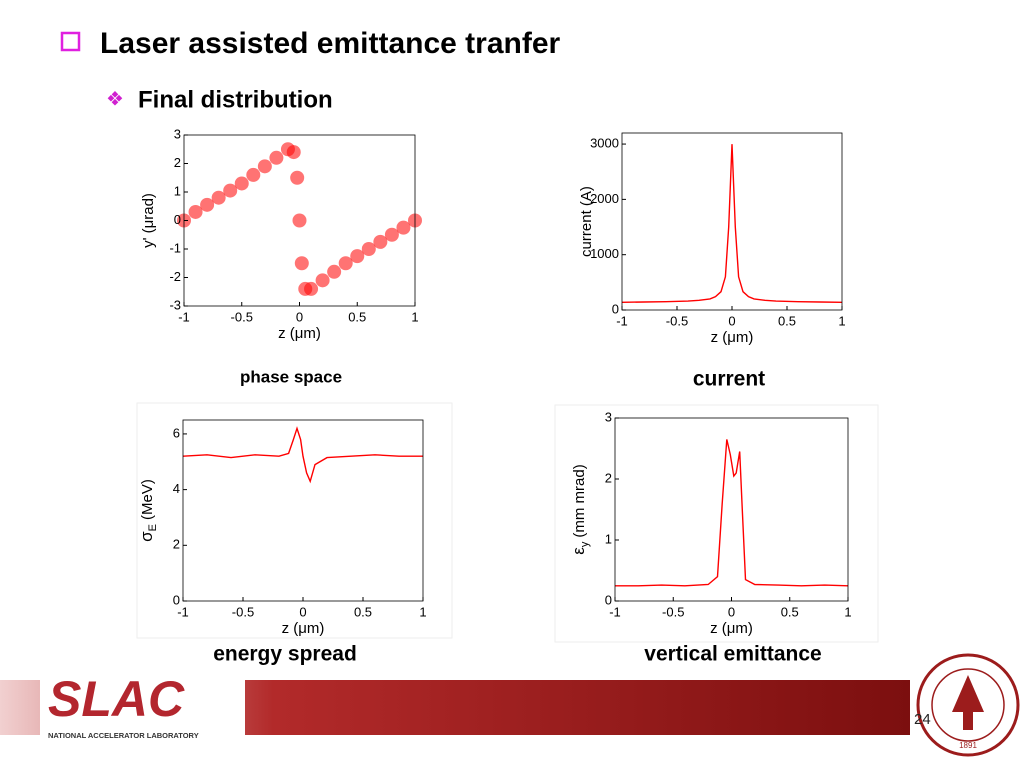  Describe the element at coordinates (153, 527) in the screenshot. I see `y-label-subscript: E` at that location.